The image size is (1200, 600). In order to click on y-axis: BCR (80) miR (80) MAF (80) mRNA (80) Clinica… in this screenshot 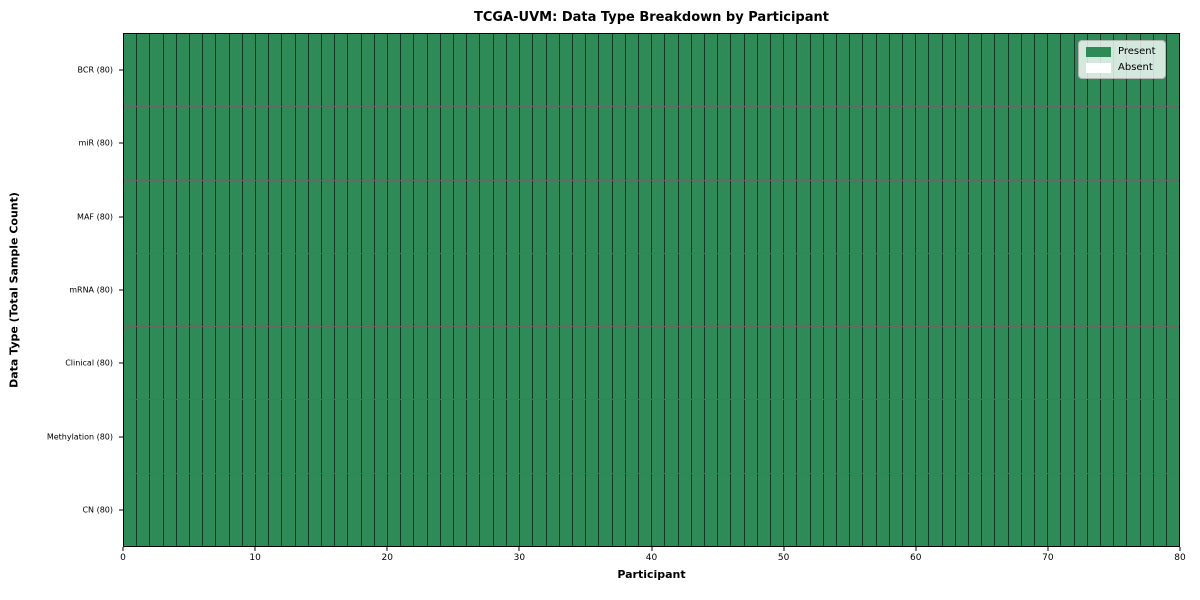, I will do `click(61, 290)`.